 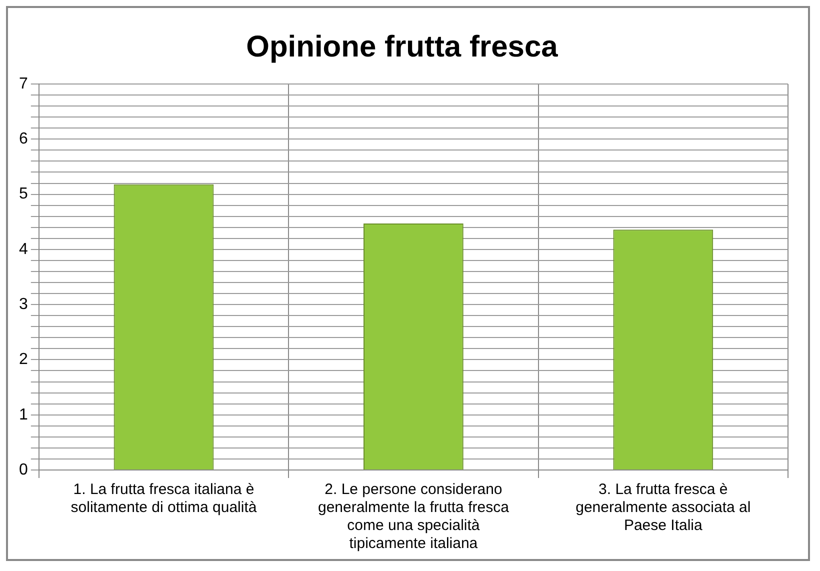 What do you see at coordinates (164, 498) in the screenshot?
I see `x-tick-label: 1. La frutta fresca italiana è solitamente di ottima qualità` at bounding box center [164, 498].